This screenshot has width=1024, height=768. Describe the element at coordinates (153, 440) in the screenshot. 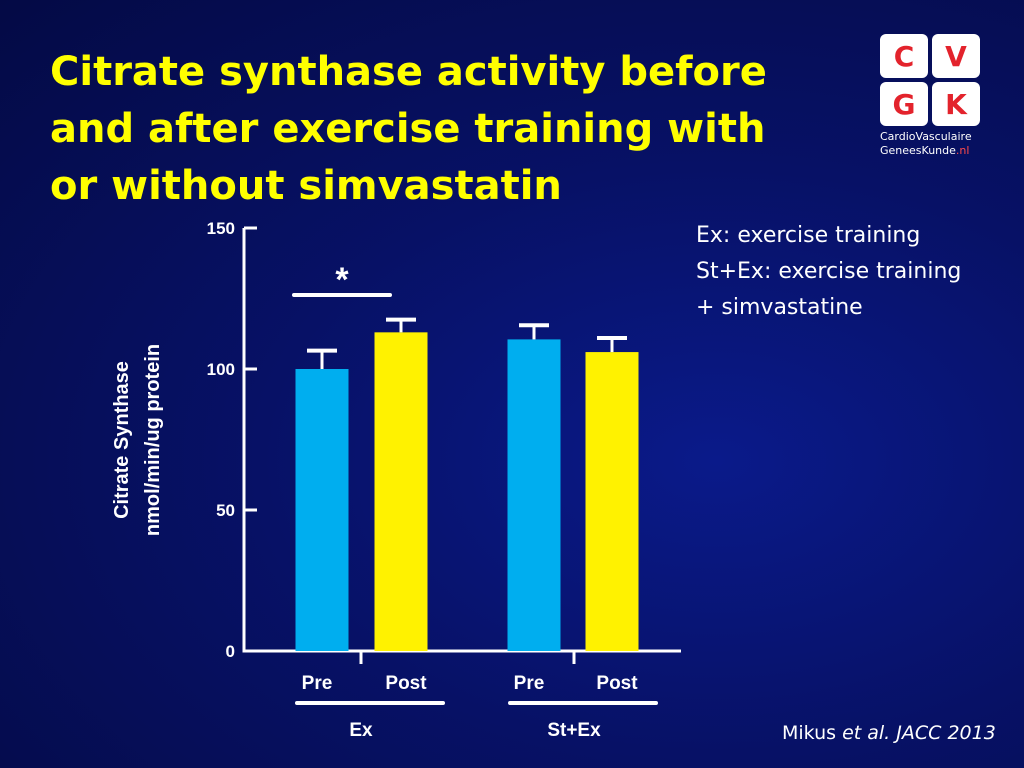

I see `y-axis-label-line-2: nmol/min/ug protein` at that location.